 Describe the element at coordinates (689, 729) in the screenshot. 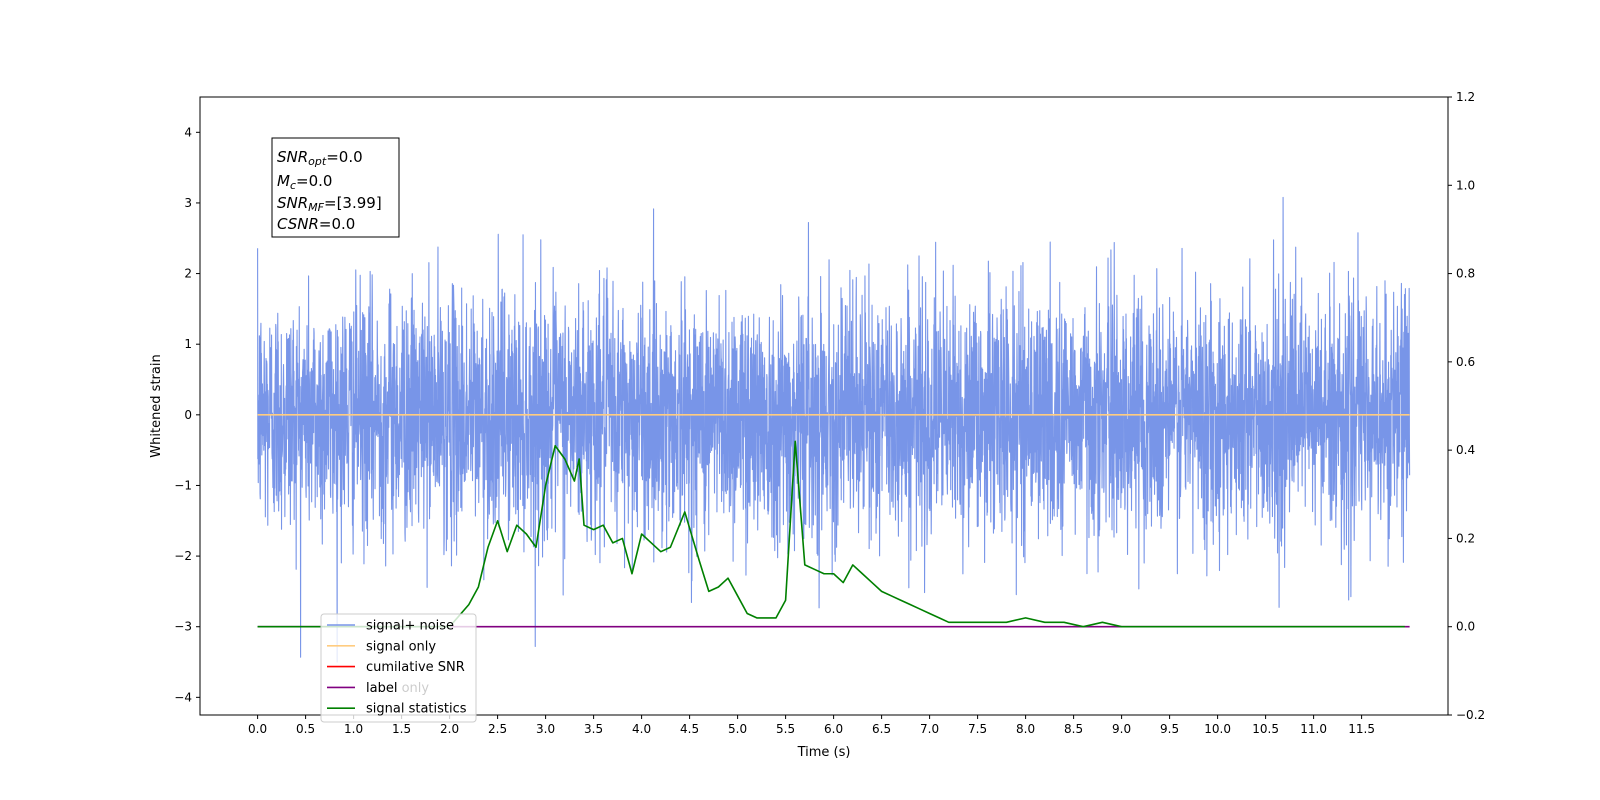

I see `x-tick-label: 4.5` at that location.